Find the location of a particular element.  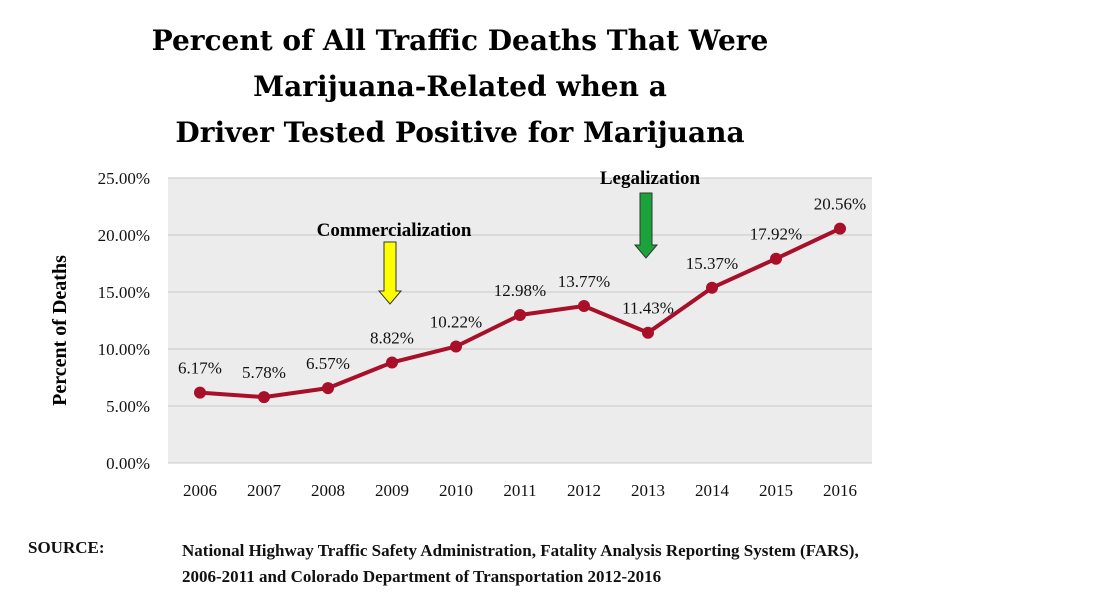

data-label: 11.43% is located at coordinates (648, 308).